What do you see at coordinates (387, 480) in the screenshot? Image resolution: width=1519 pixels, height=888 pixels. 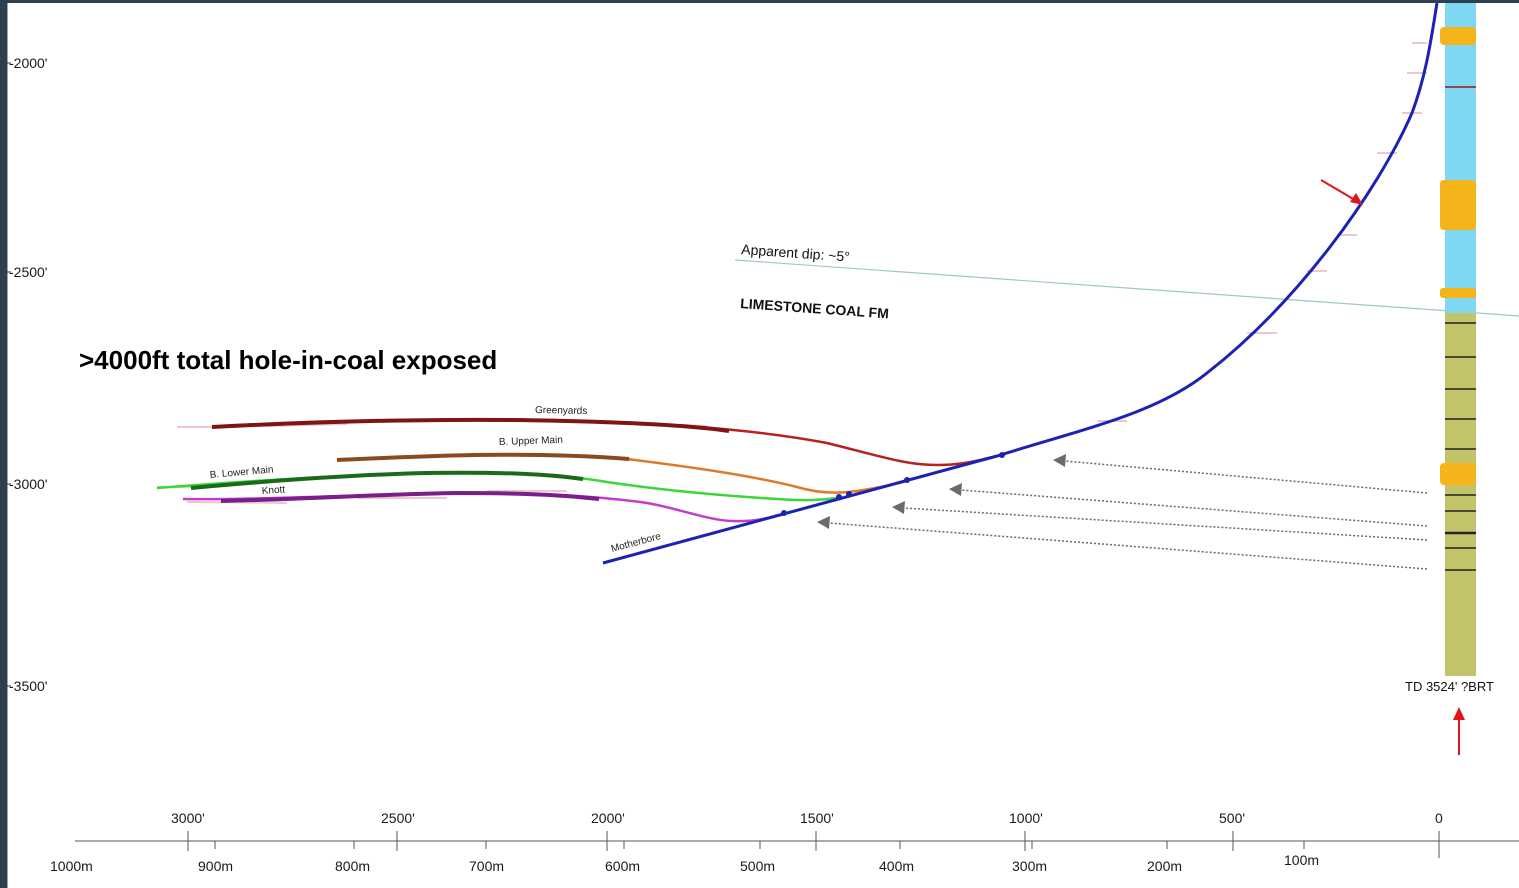 I see `b-lower-main-lateral-dark` at bounding box center [387, 480].